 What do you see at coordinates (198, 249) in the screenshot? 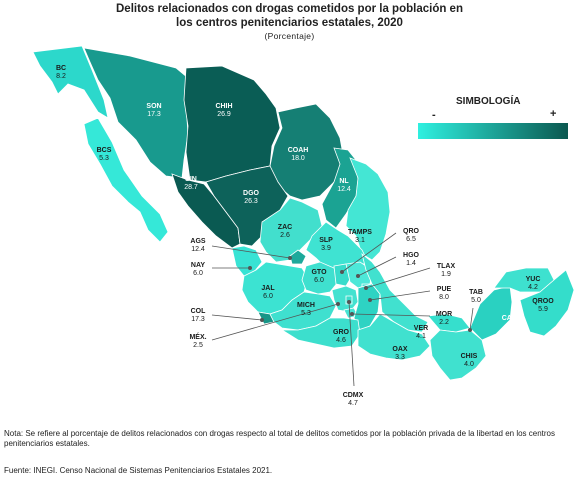
I see `state-value-ags: 12.4` at bounding box center [198, 249].